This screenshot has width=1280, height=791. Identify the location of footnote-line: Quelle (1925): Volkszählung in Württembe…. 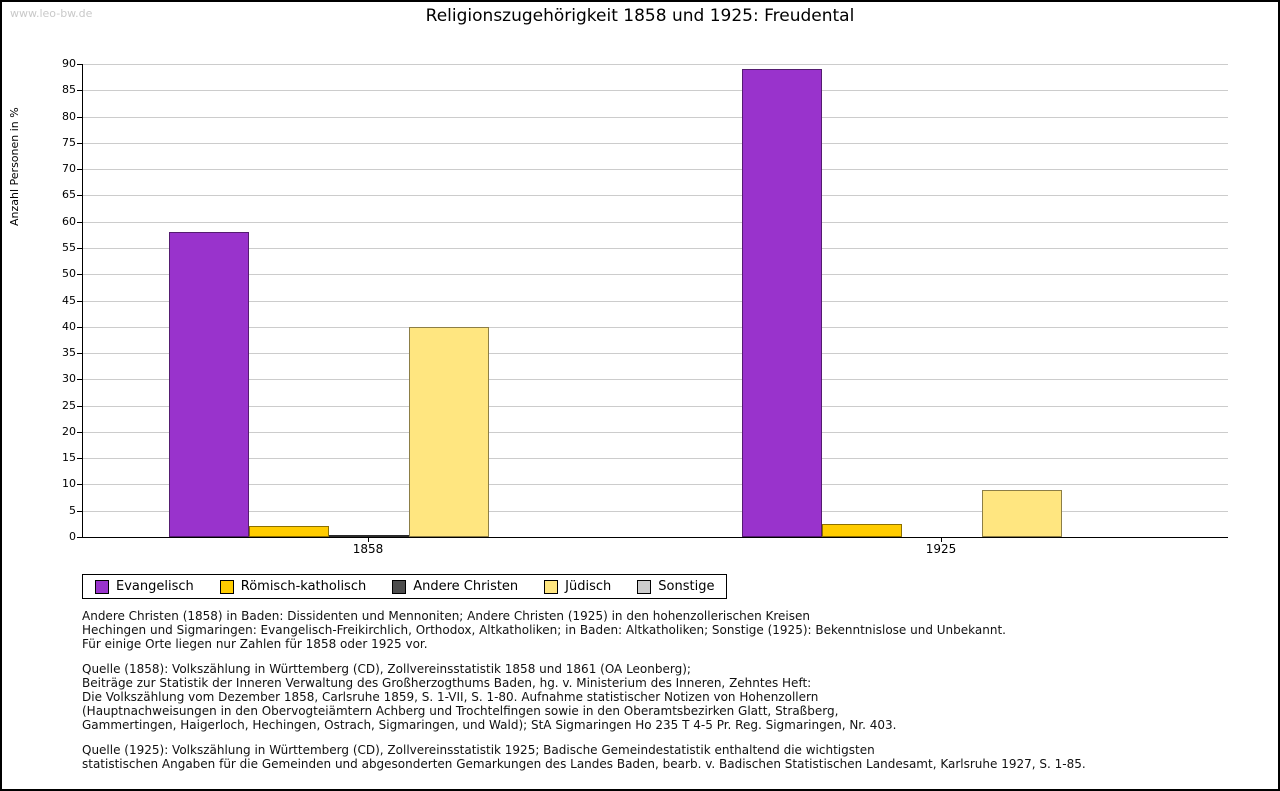
(478, 750).